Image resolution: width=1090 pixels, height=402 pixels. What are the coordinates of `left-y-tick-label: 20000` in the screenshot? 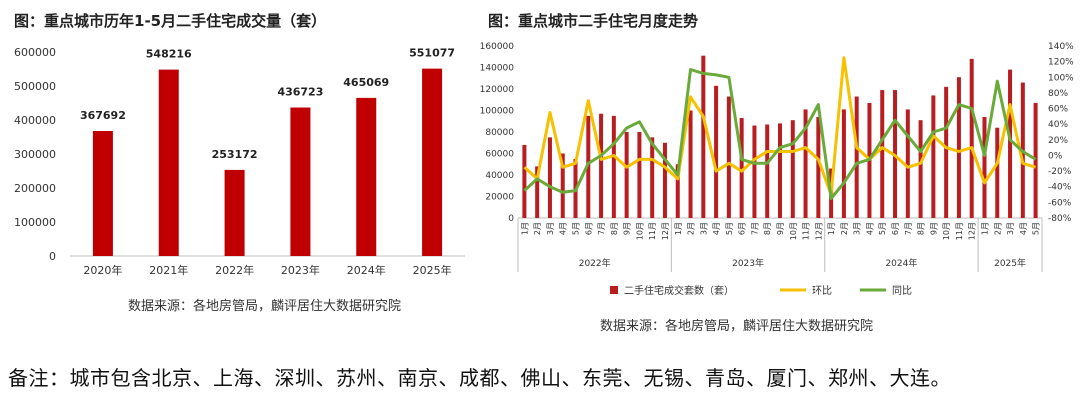 It's located at (499, 198).